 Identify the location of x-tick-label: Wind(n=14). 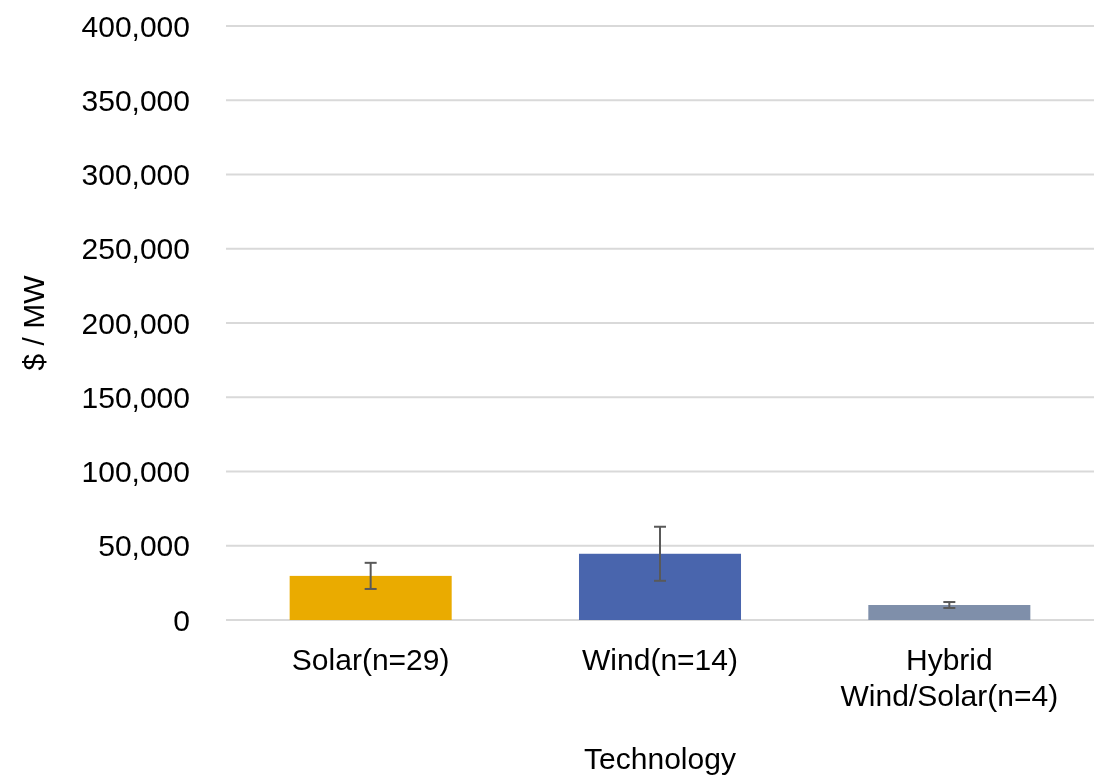
(660, 659).